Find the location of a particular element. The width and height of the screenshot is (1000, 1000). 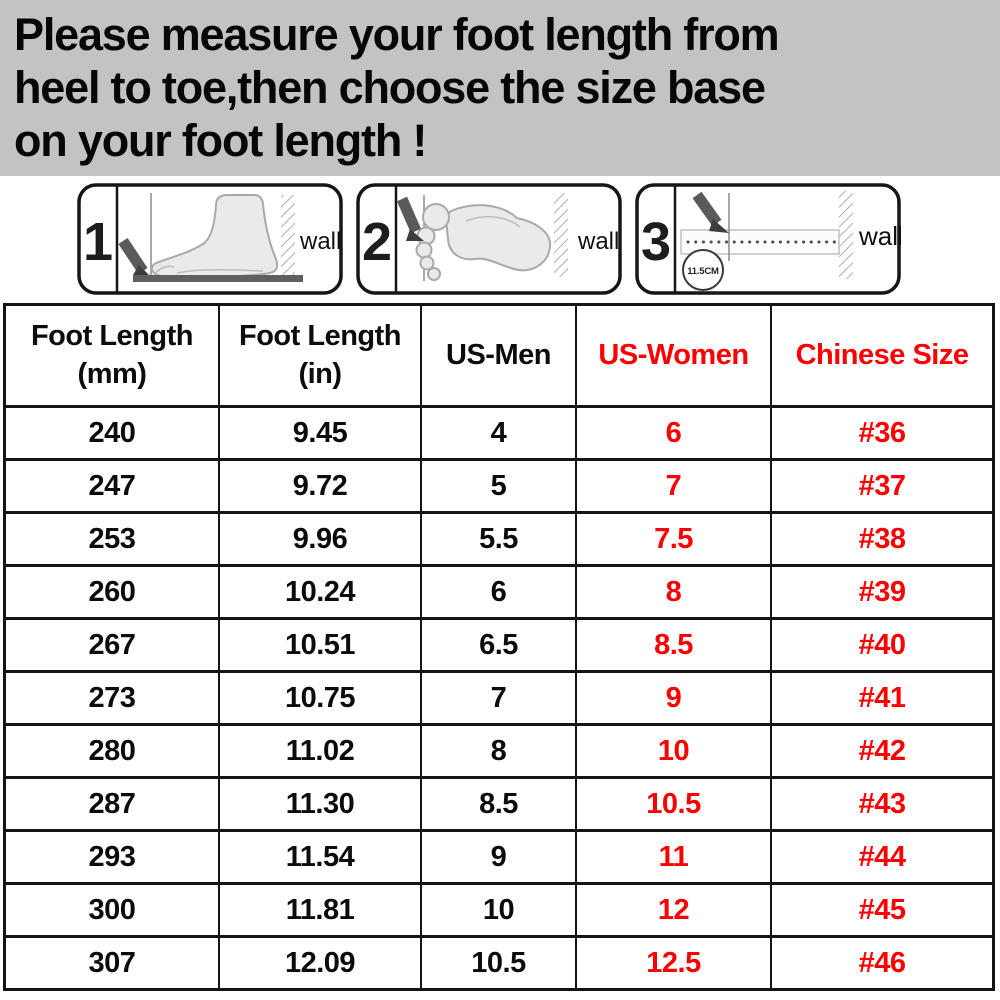

table-cell: 247 is located at coordinates (113, 486).